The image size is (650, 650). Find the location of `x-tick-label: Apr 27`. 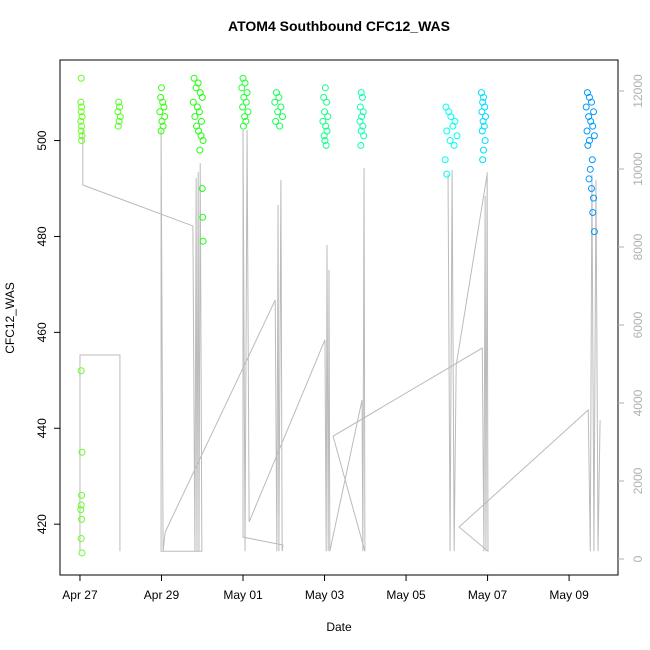

x-tick-label: Apr 27 is located at coordinates (80, 595).